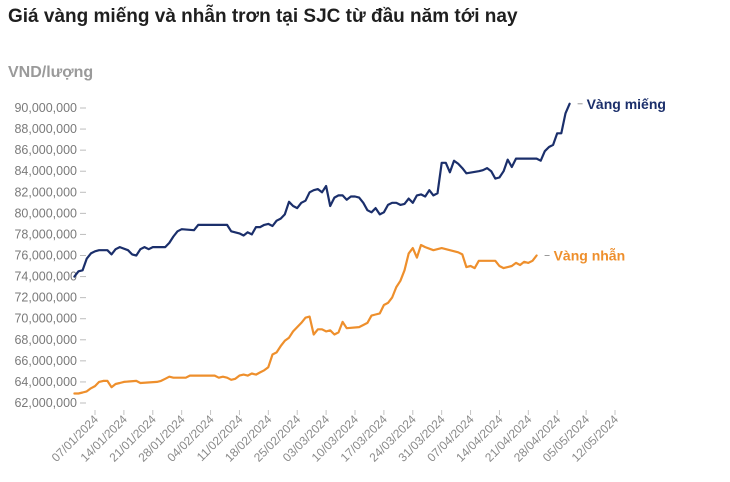 The width and height of the screenshot is (730, 482). What do you see at coordinates (45, 319) in the screenshot?
I see `y-tick-label: 70,000,000` at bounding box center [45, 319].